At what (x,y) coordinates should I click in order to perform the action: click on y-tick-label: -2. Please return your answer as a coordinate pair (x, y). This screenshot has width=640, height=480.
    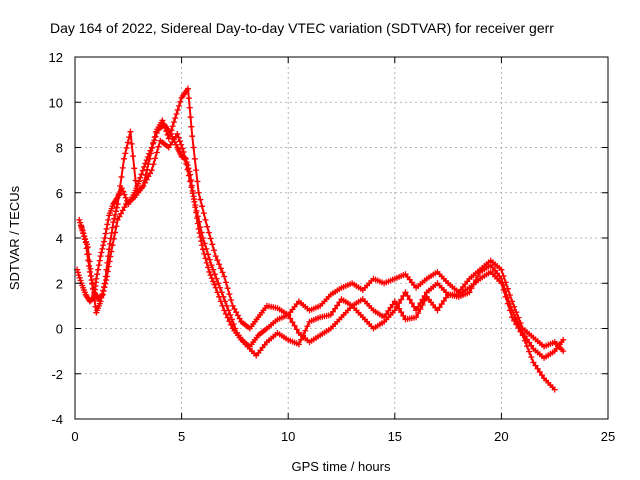
    Looking at the image, I should click on (57, 374).